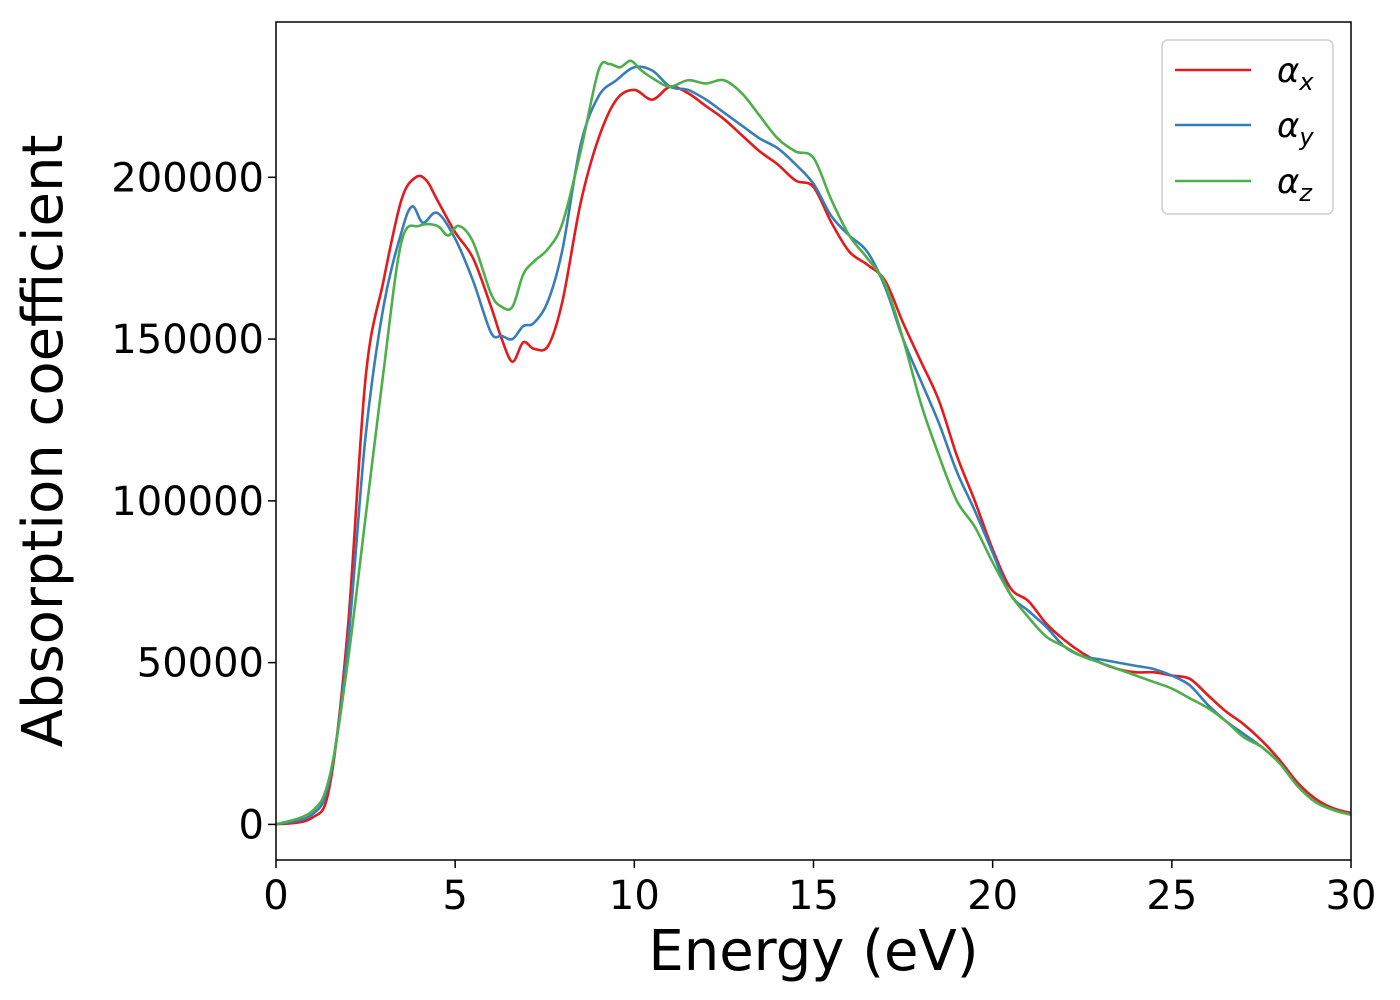  Describe the element at coordinates (813, 951) in the screenshot. I see `x-axis-label: Energy (eV)` at that location.